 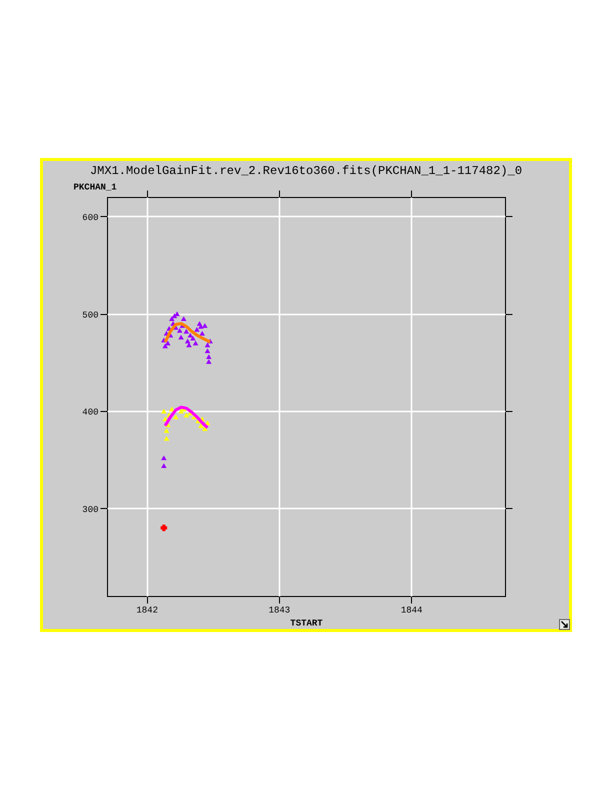 I want to click on y-tick-label: 500, so click(x=90, y=315).